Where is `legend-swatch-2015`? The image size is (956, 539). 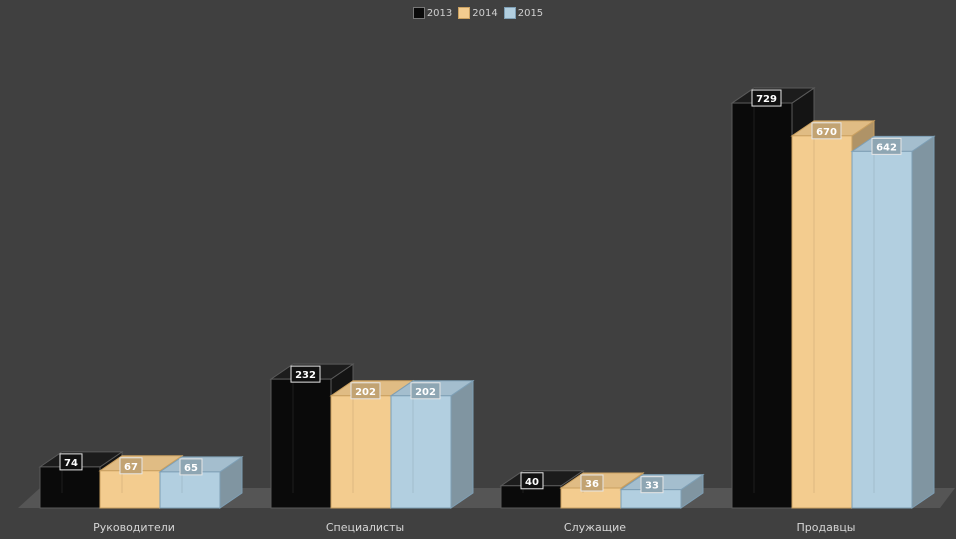 legend-swatch-2015 is located at coordinates (509, 13).